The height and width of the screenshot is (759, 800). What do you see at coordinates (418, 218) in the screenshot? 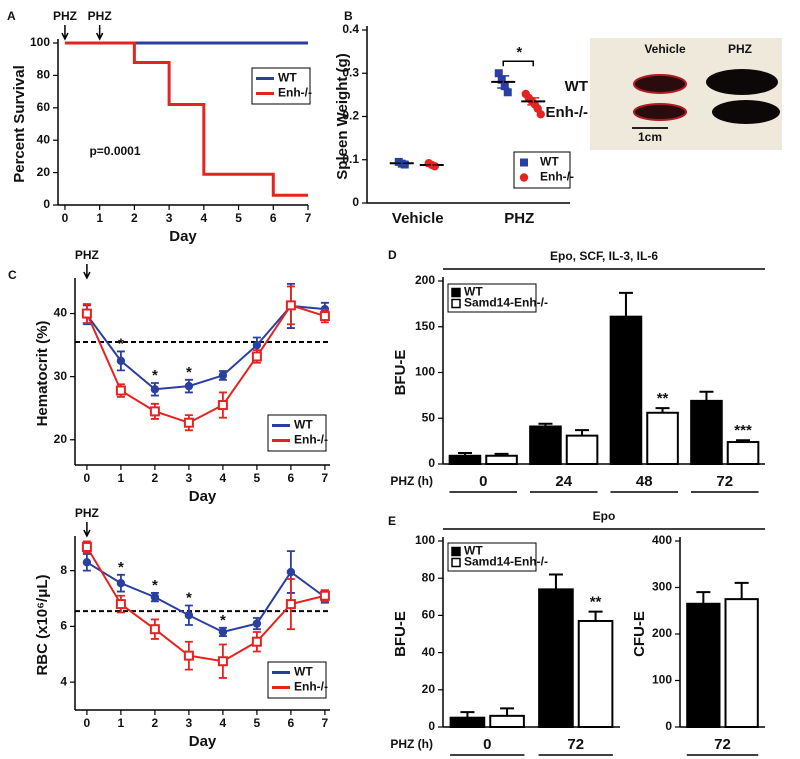
I see `x-tick-label: Vehicle` at bounding box center [418, 218].